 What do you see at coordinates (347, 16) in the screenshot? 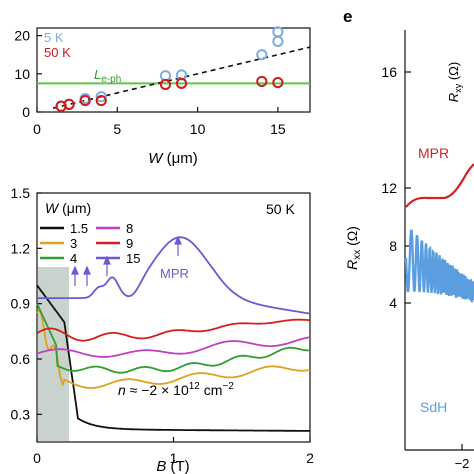
I see `panel-label-e: e` at bounding box center [347, 16].